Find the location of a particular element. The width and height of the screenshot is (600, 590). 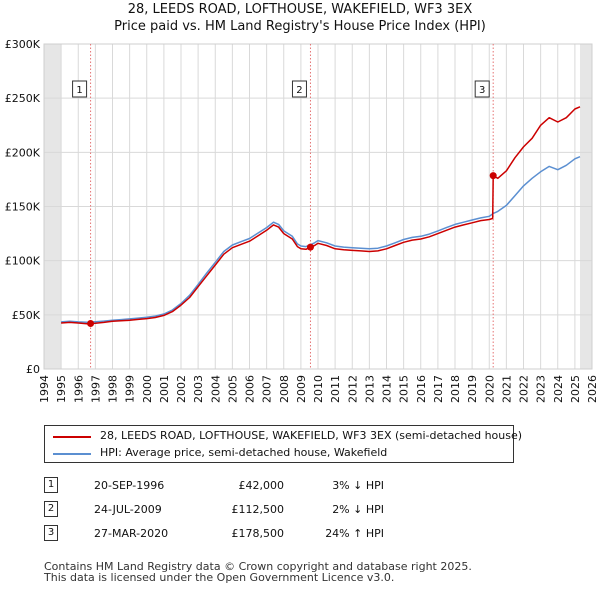

x-tick-label: 2003 is located at coordinates (198, 389).